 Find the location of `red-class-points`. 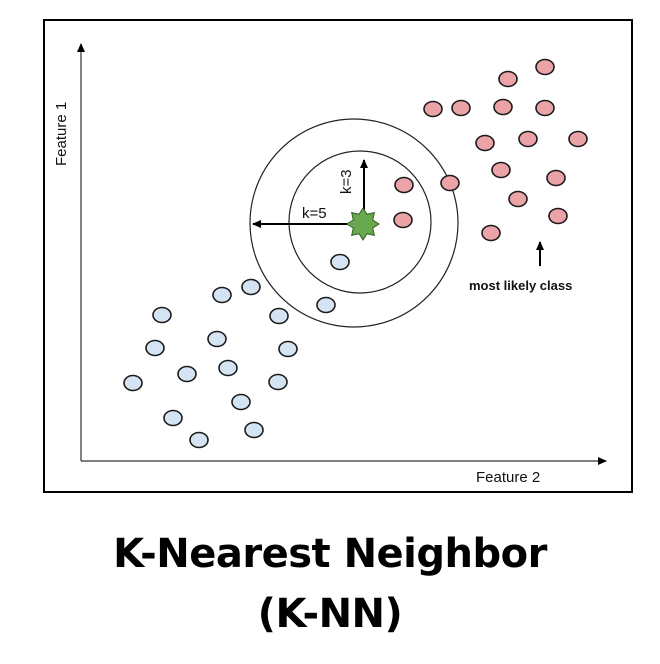

red-class-points is located at coordinates (490, 150).